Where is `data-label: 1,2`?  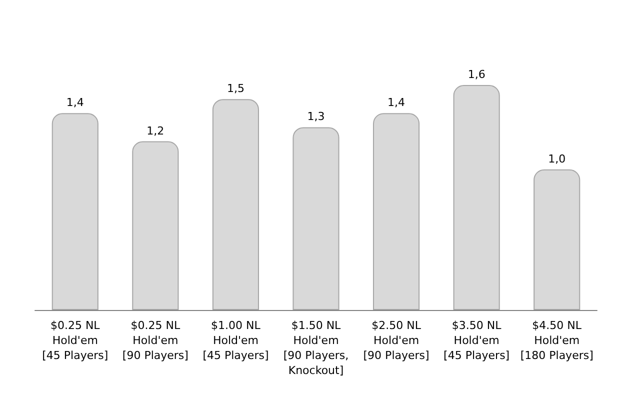
data-label: 1,2 is located at coordinates (155, 131).